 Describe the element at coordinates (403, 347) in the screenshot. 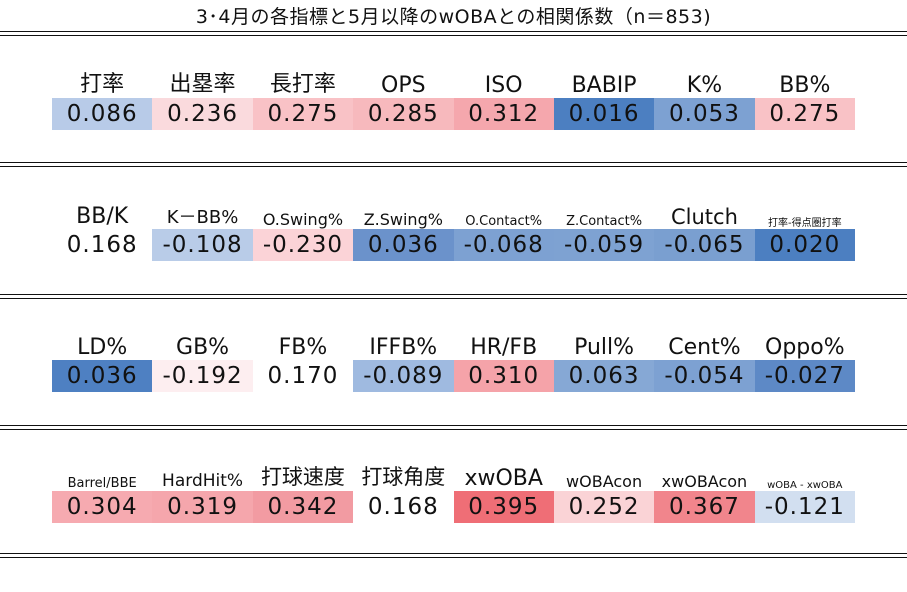

I see `metric-label: IFFB%` at that location.